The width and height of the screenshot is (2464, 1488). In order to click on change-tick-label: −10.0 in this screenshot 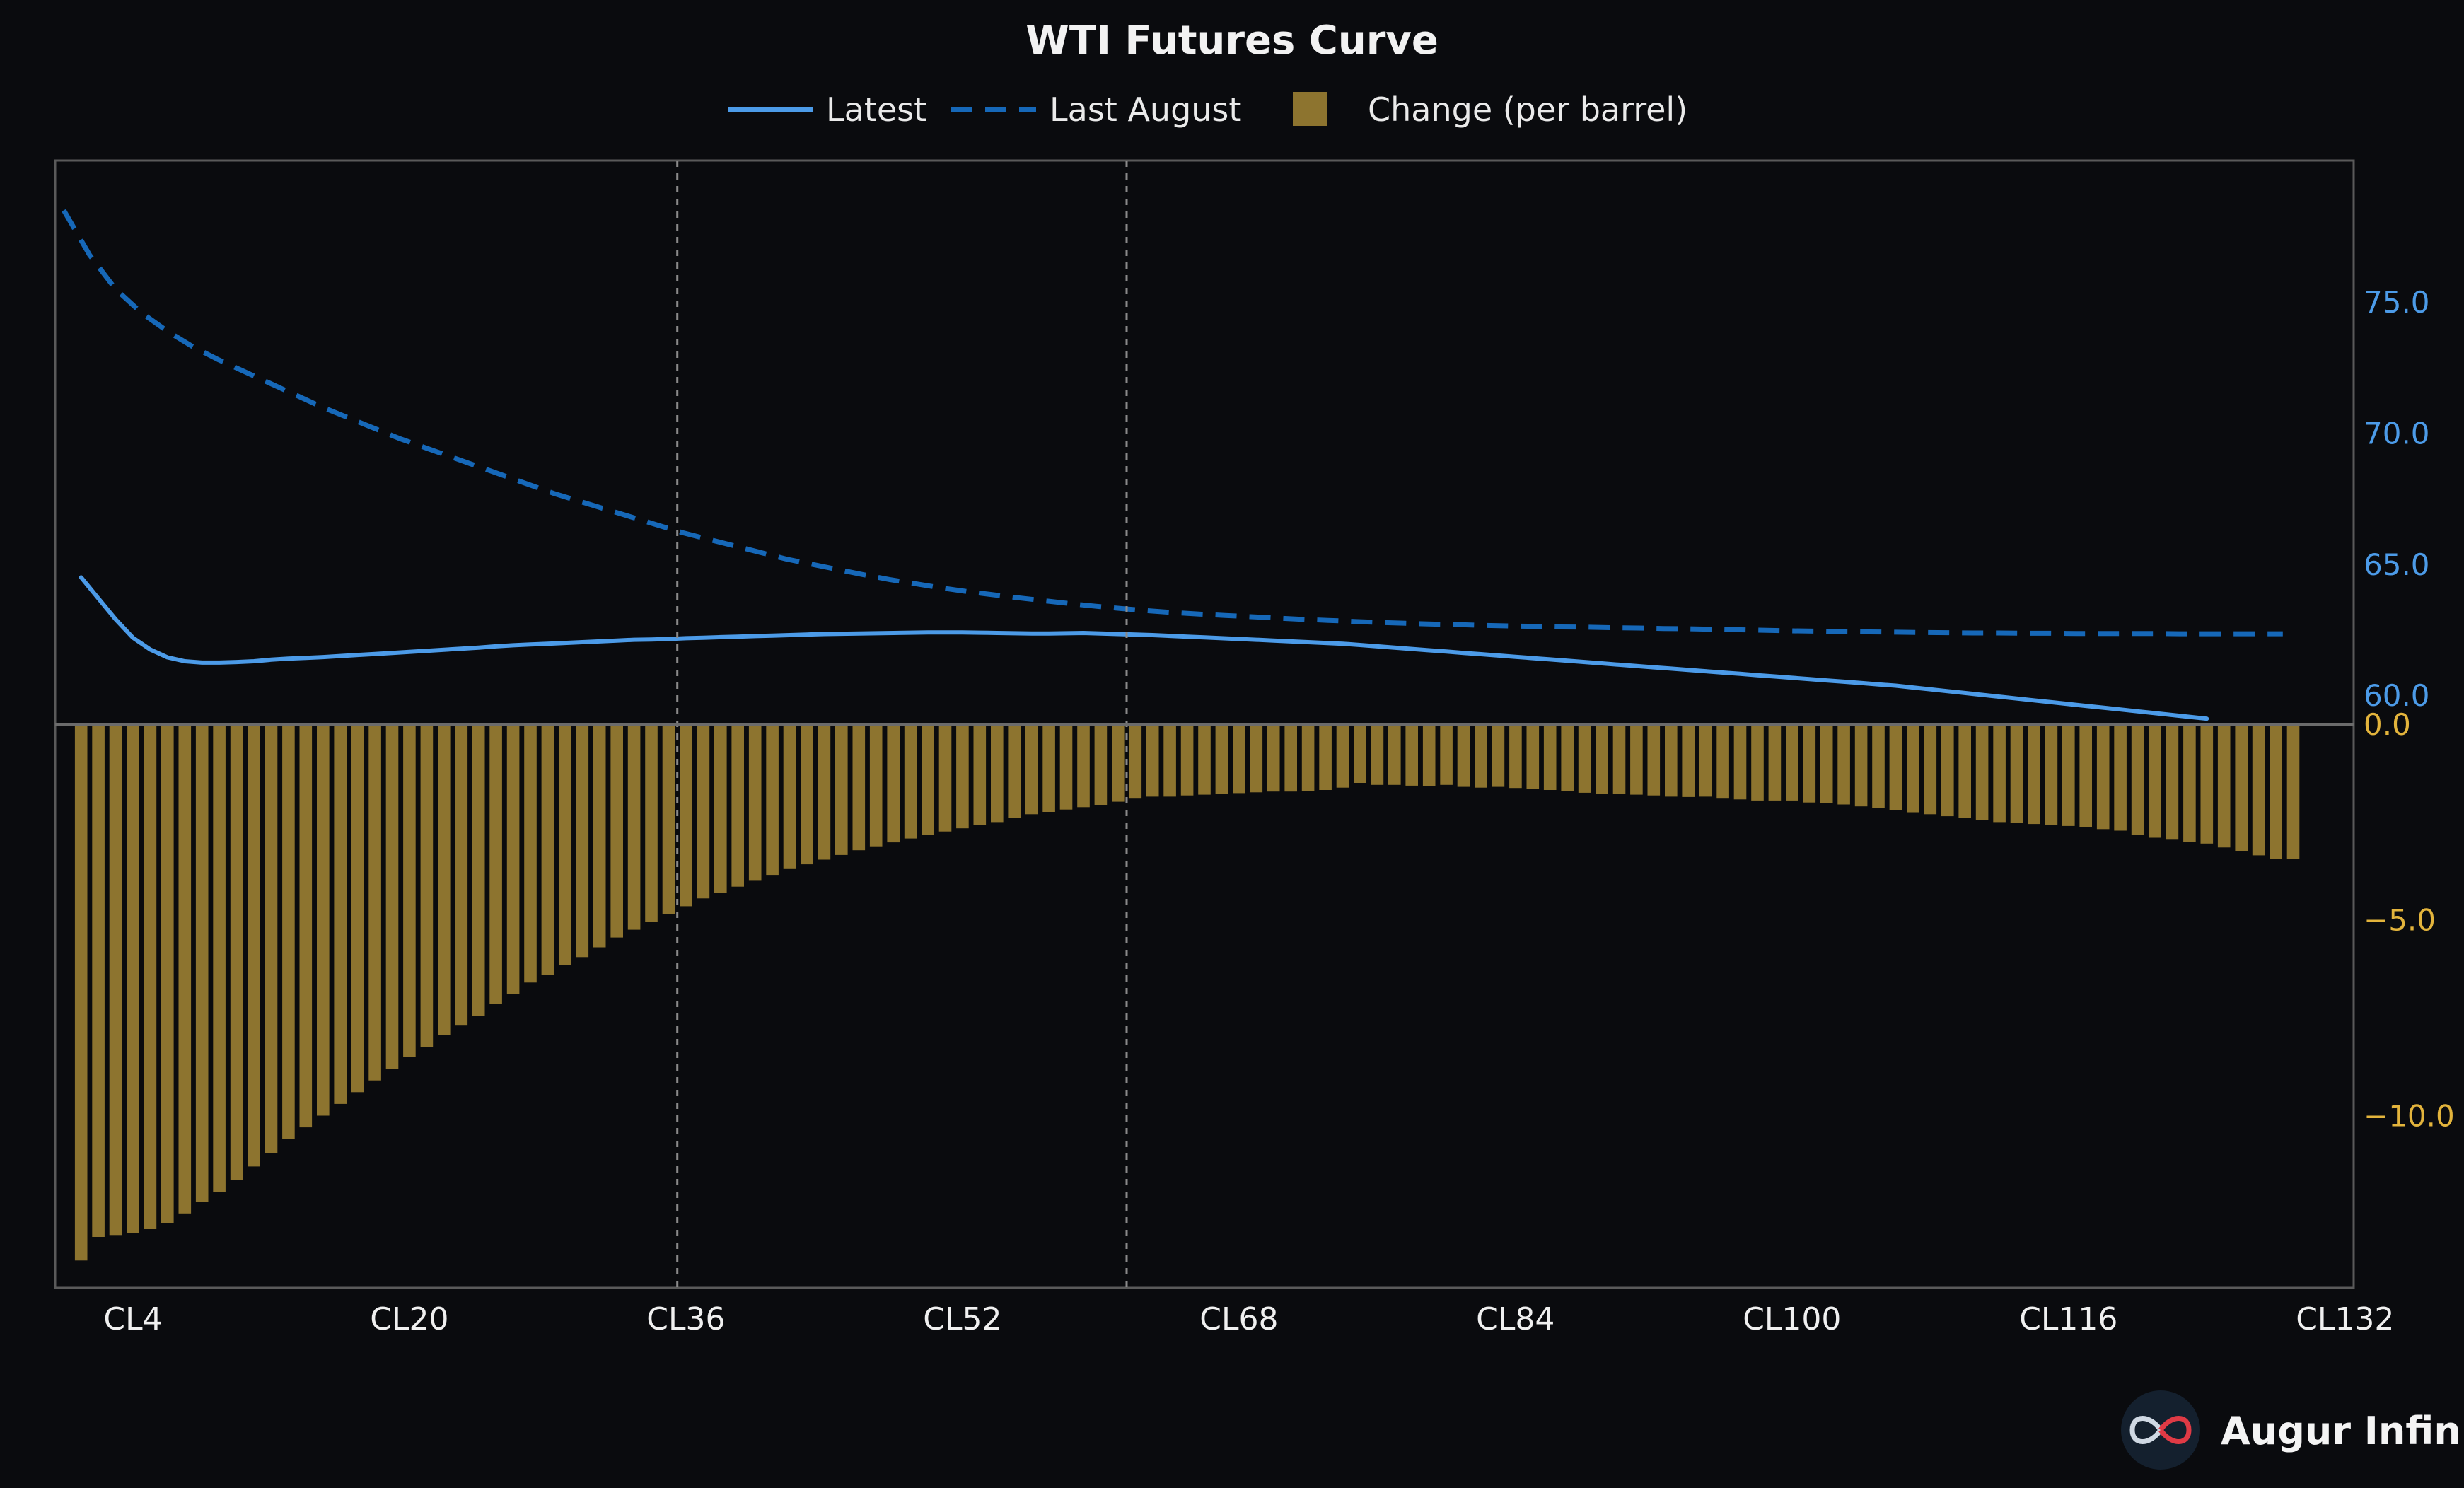, I will do `click(2409, 1116)`.